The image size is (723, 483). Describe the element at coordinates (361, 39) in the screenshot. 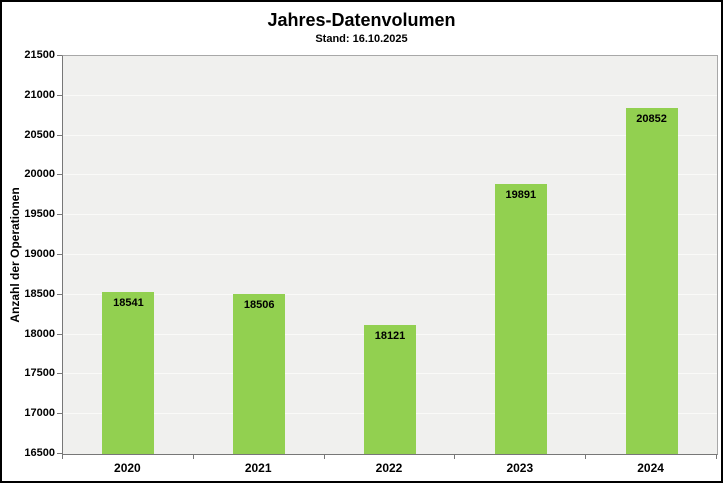

I see `chart-subtitle: Stand: 16.10.2025` at that location.